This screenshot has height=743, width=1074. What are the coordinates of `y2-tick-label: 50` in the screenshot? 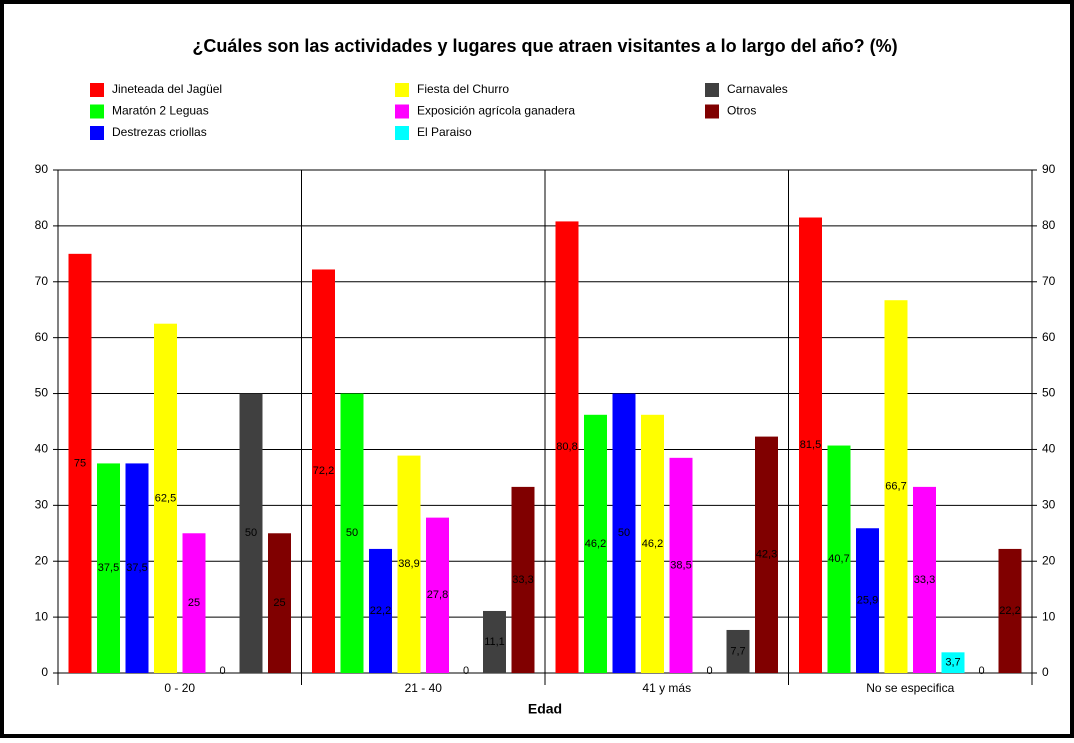 It's located at (1049, 393).